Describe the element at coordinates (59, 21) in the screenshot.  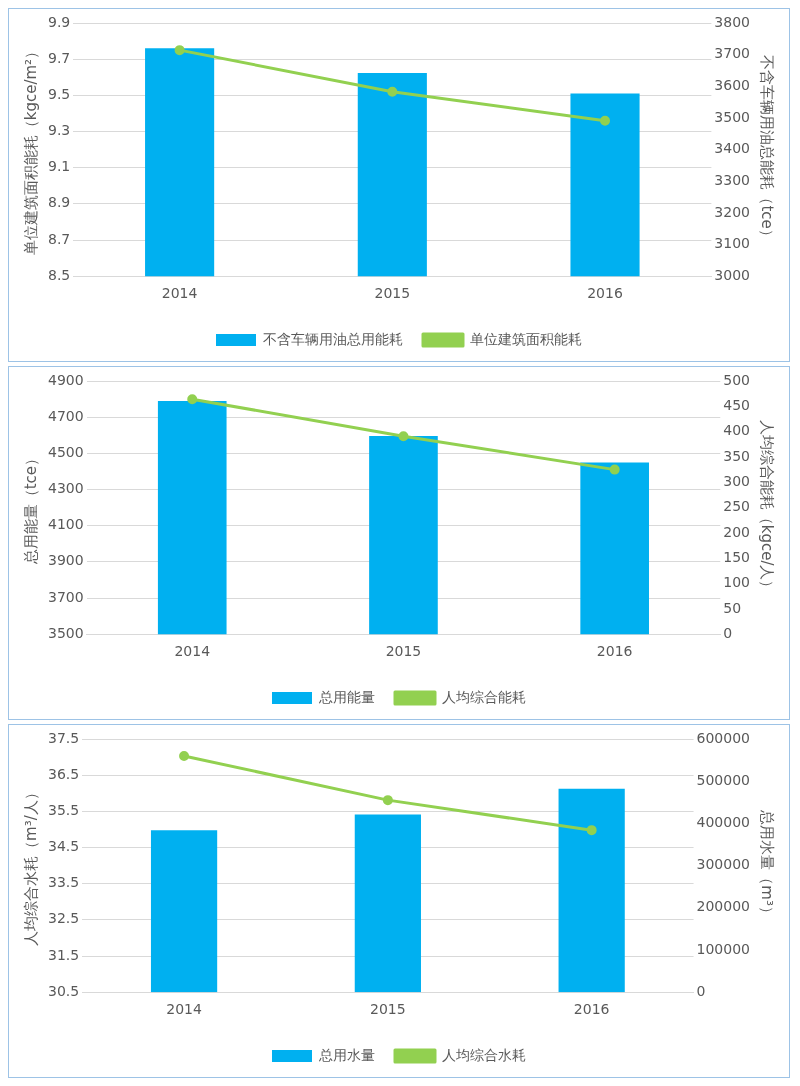
I see `y-tick-label: 9.9` at that location.